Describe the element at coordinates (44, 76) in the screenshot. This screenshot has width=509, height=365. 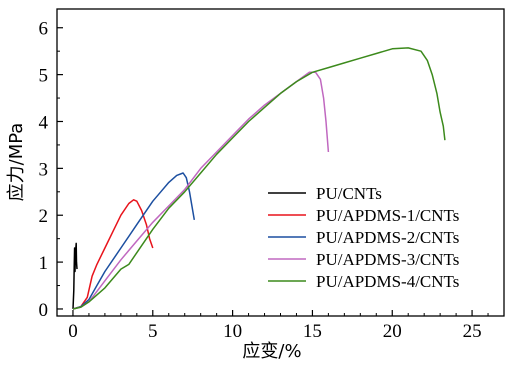
I see `y-tick-label: 5` at that location.